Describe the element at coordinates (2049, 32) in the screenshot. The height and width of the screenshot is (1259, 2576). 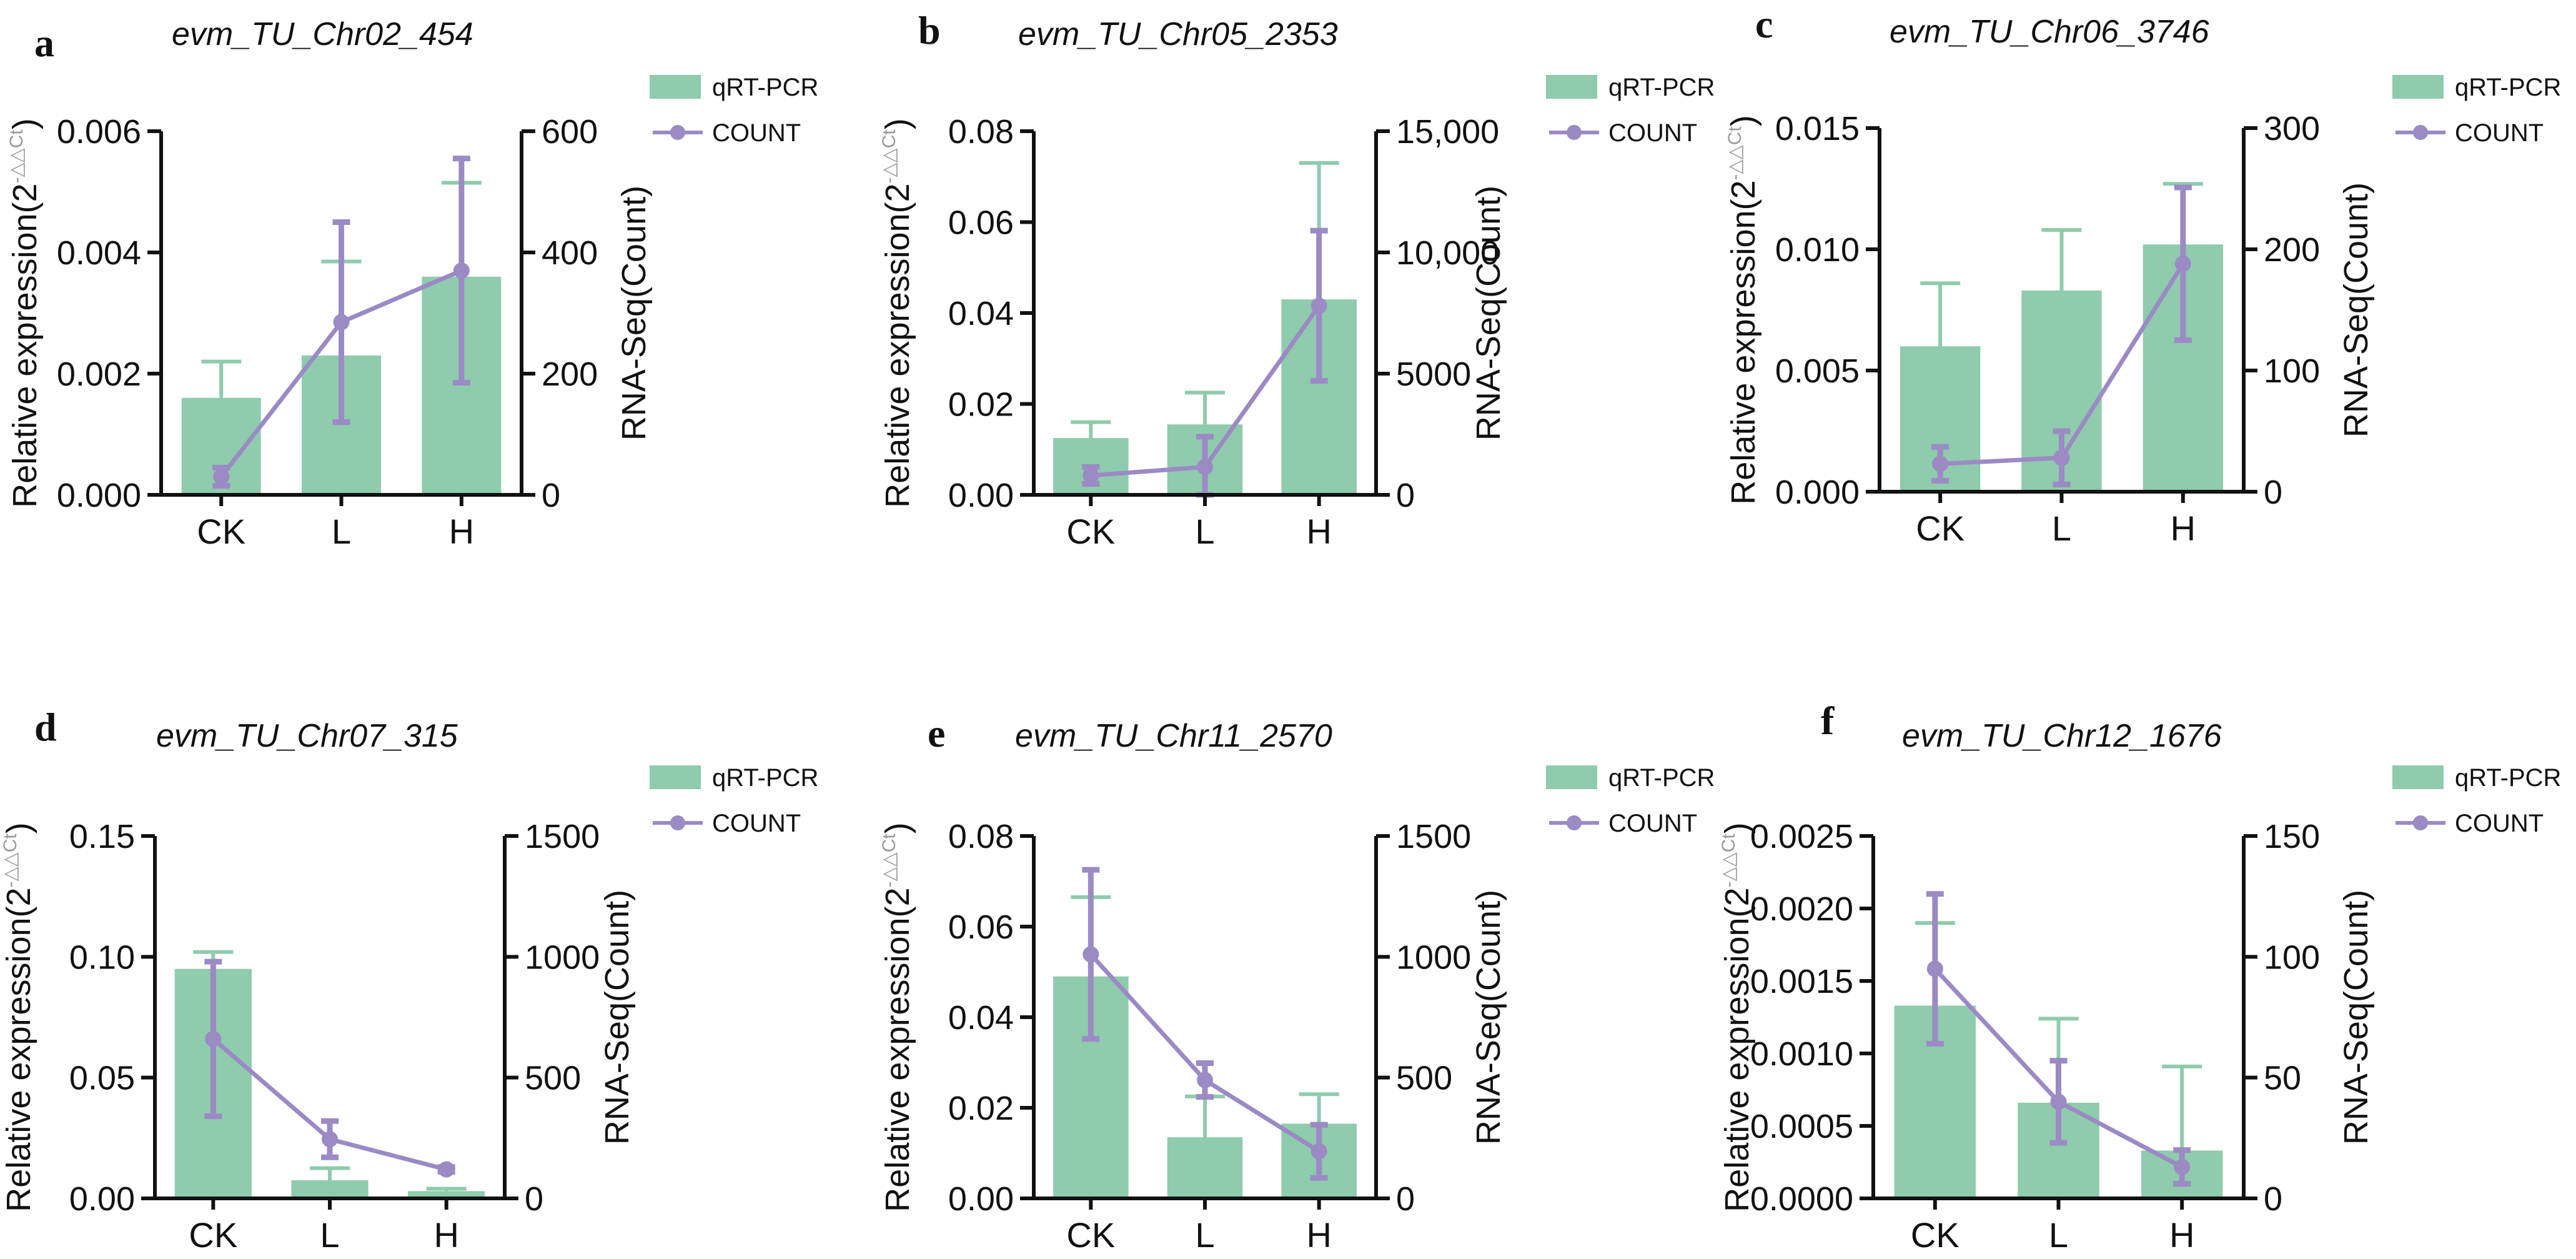
I see `panel-title: evm_TU_Chr06_3746` at that location.